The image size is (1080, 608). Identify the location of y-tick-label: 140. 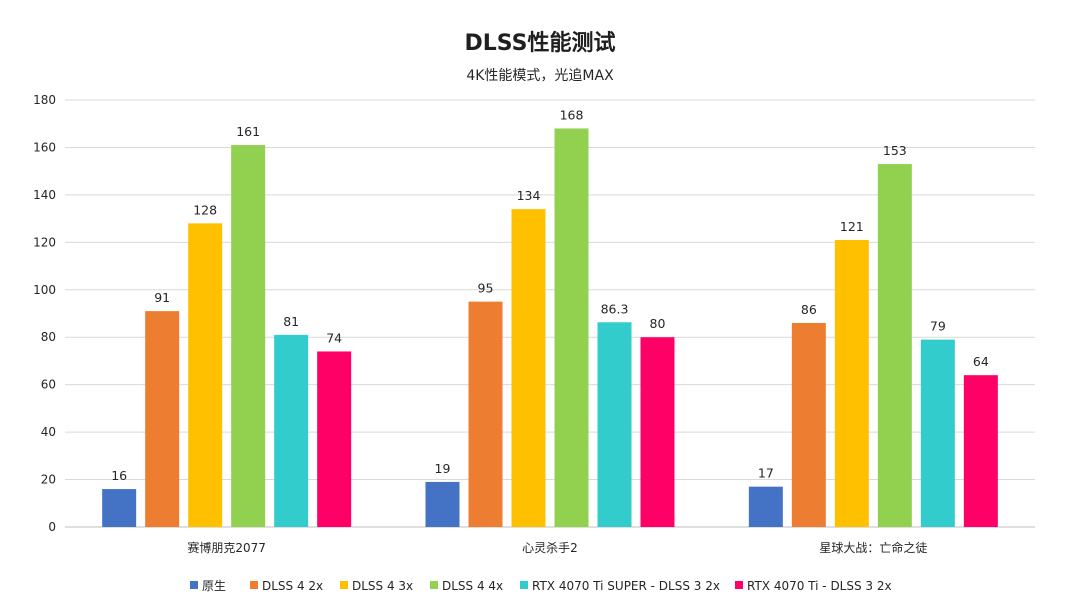
(44, 195).